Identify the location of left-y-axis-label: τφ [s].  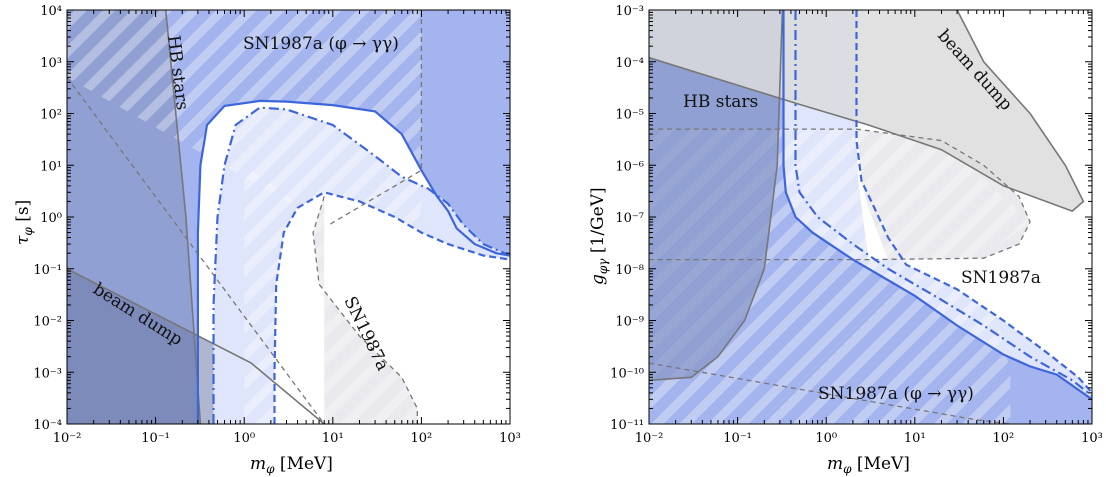
(24, 222).